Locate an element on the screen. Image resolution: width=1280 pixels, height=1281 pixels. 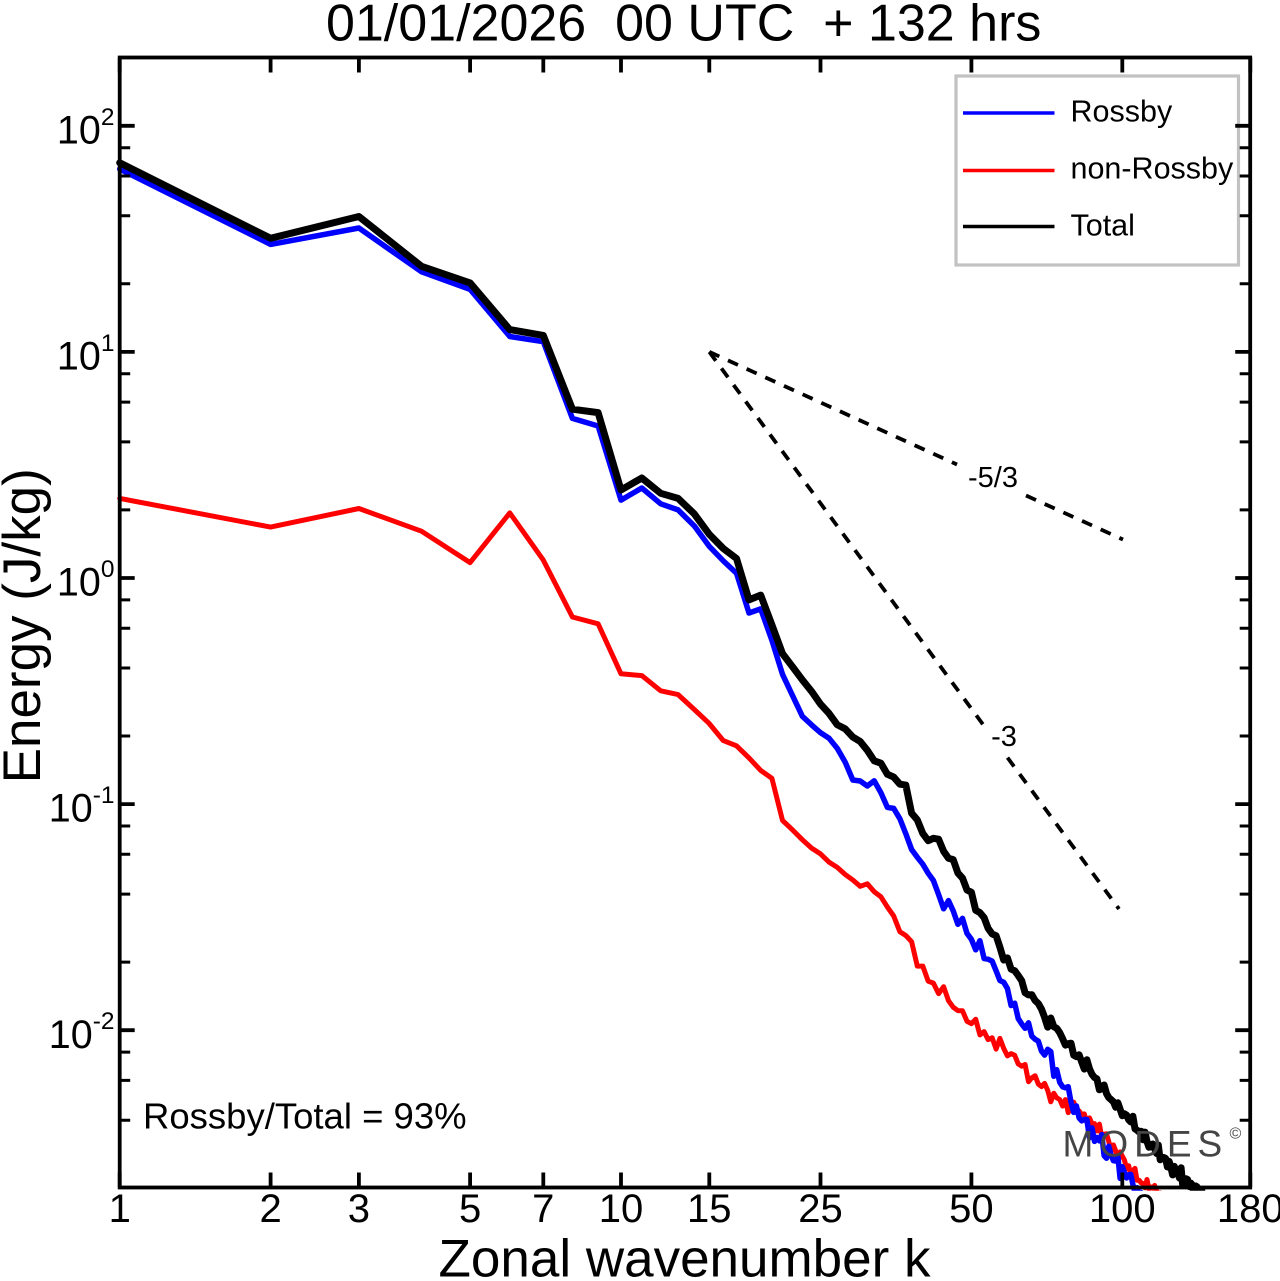
svg-text: Rossby is located at coordinates (1122, 111).